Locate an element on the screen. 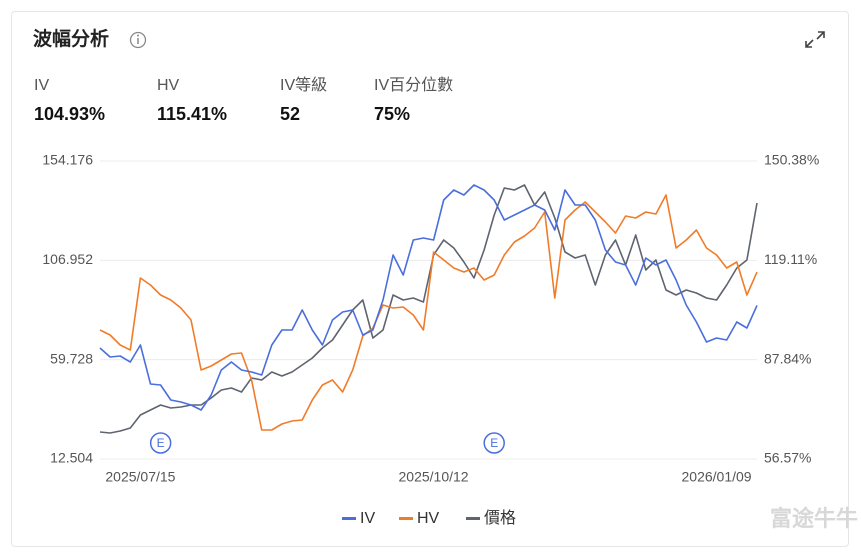 The width and height of the screenshot is (861, 559). stat-label: HV is located at coordinates (168, 85).